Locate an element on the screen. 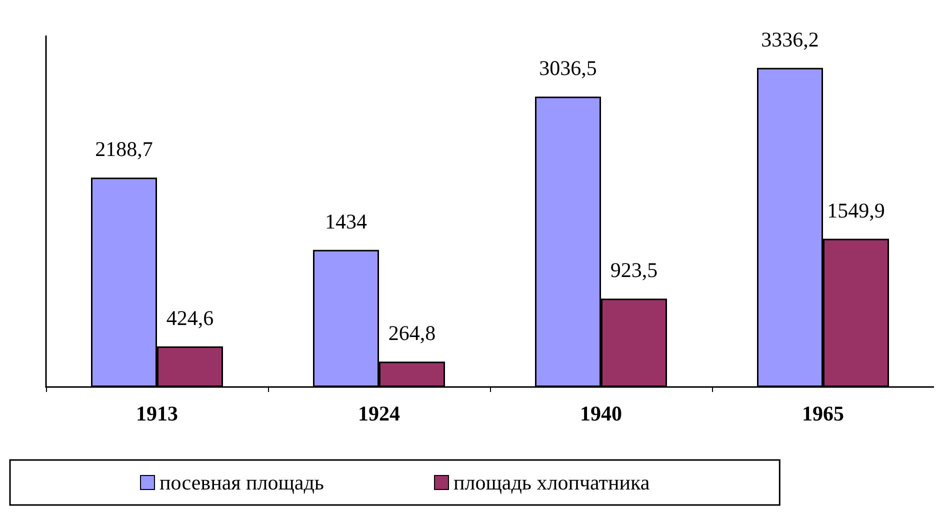 This screenshot has width=942, height=515. data-label: 3336,2 is located at coordinates (790, 39).